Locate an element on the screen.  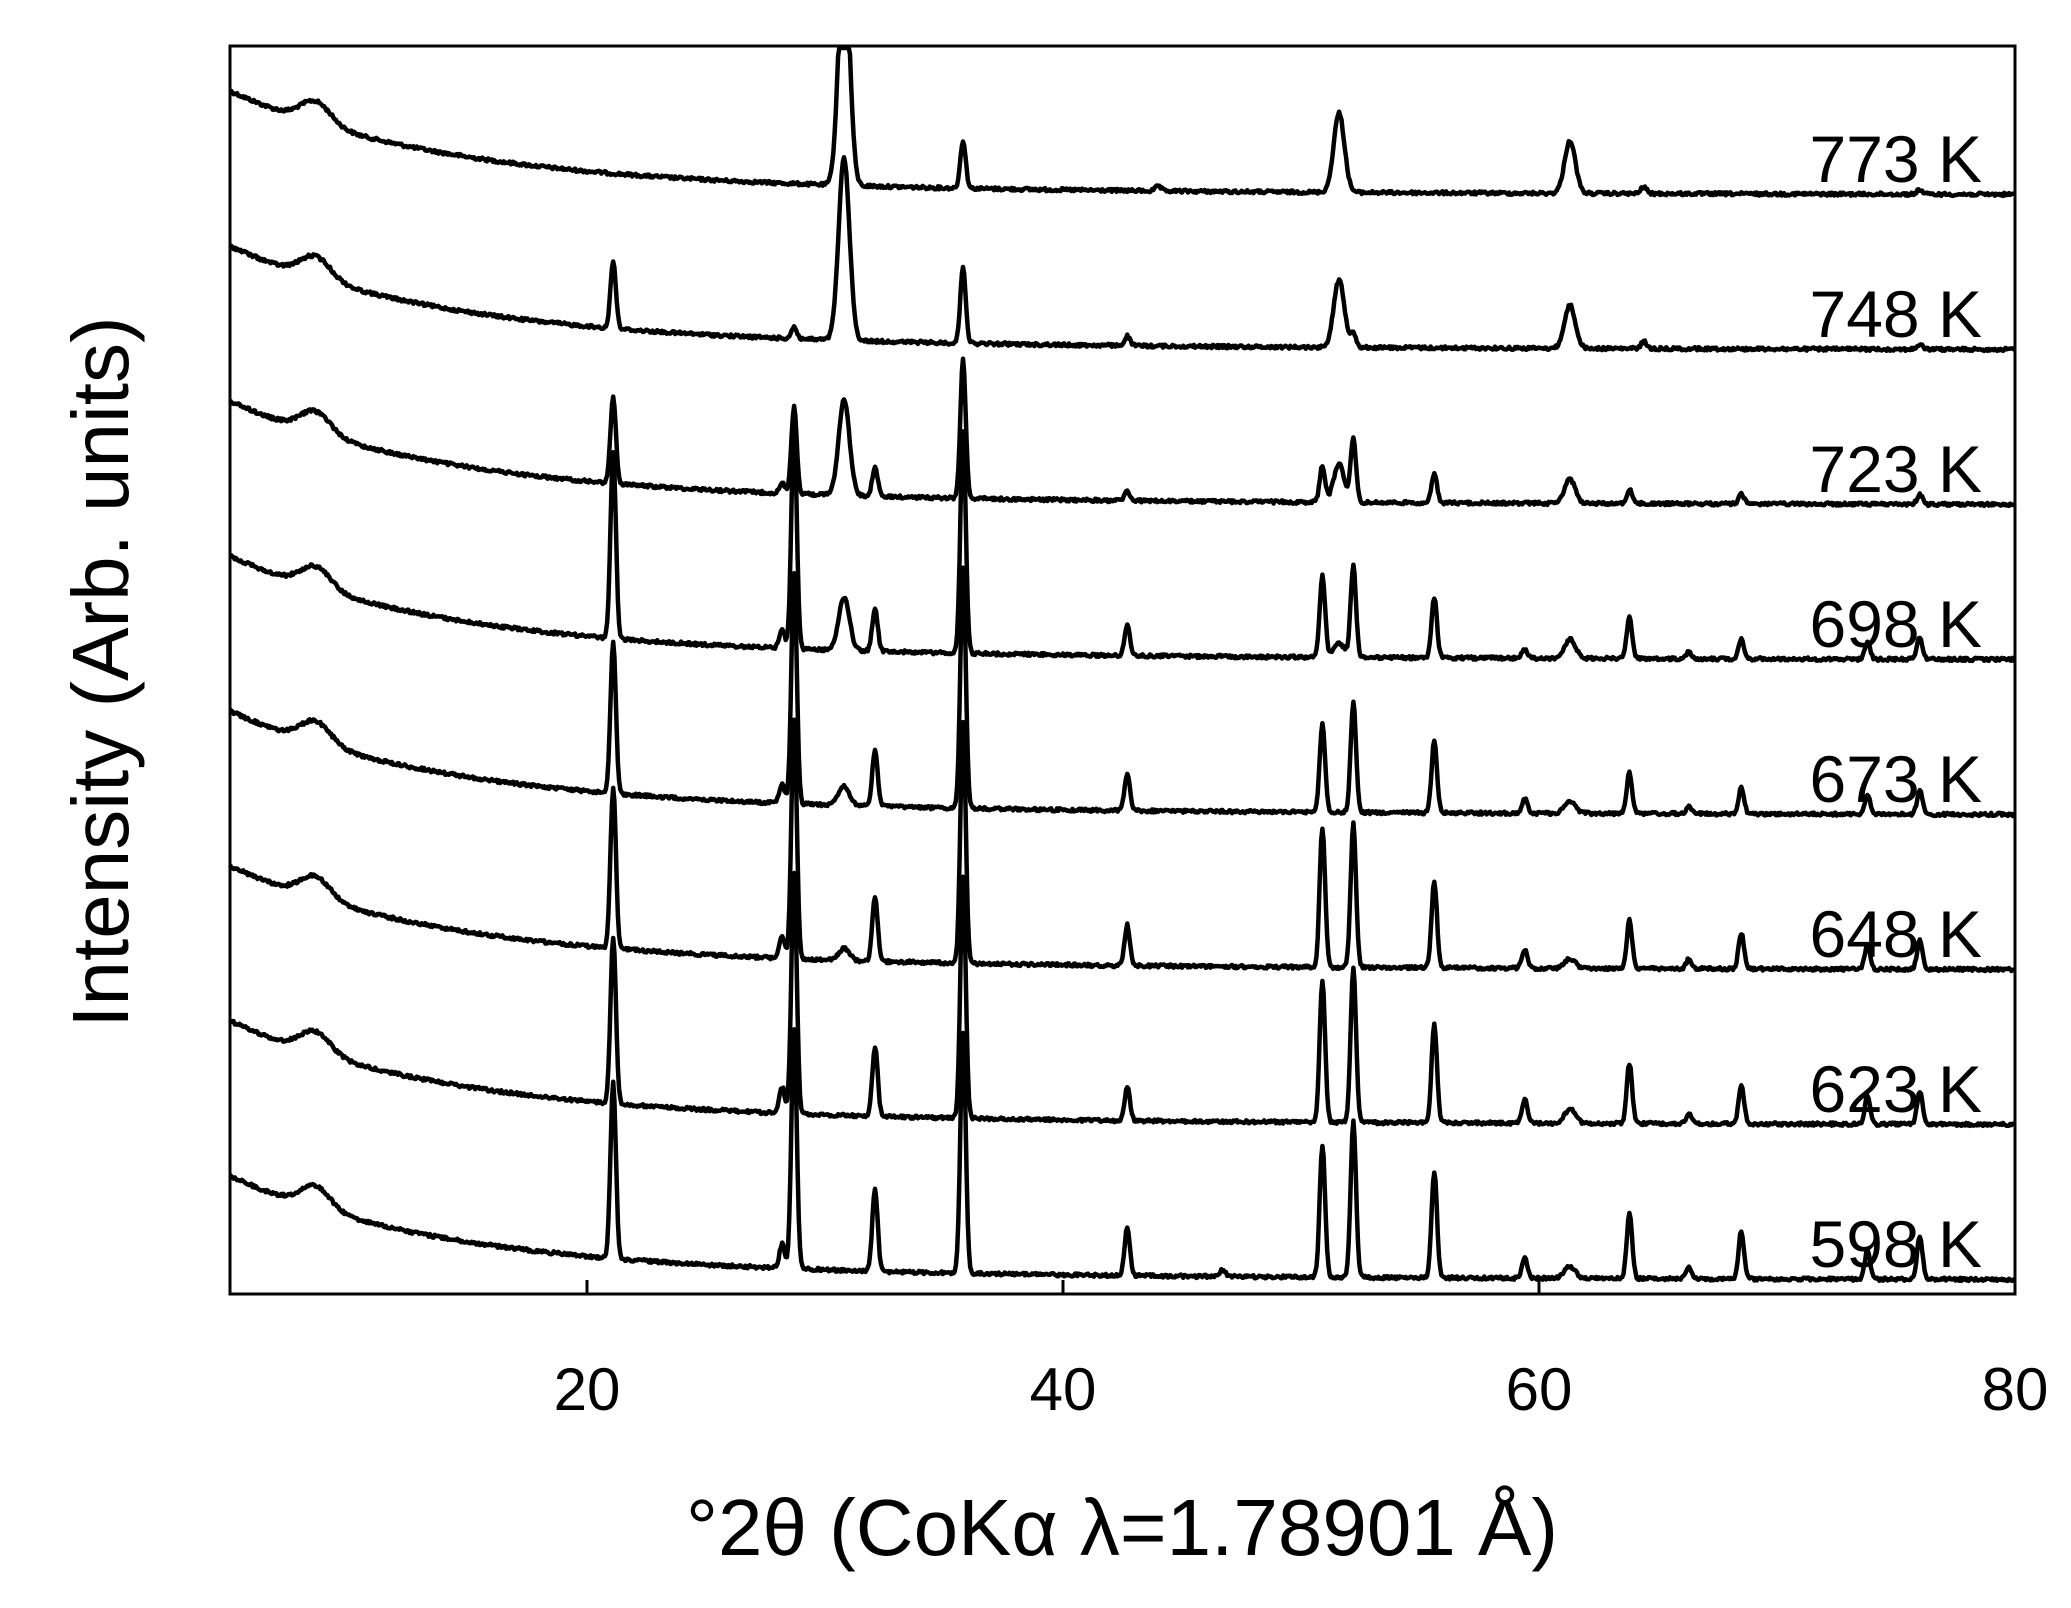
trace-748-k is located at coordinates (1122, 254).